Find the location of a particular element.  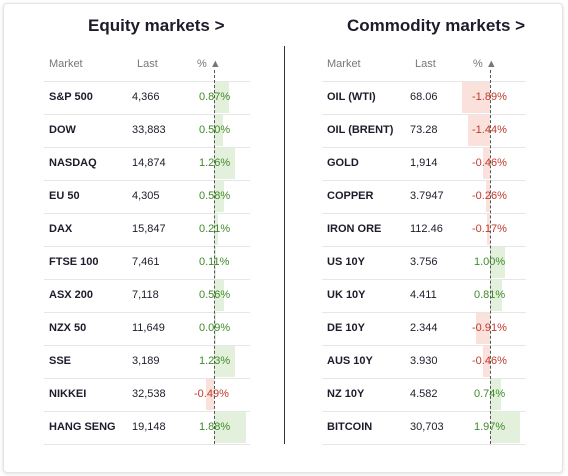

last-price: 15,847 is located at coordinates (149, 229).